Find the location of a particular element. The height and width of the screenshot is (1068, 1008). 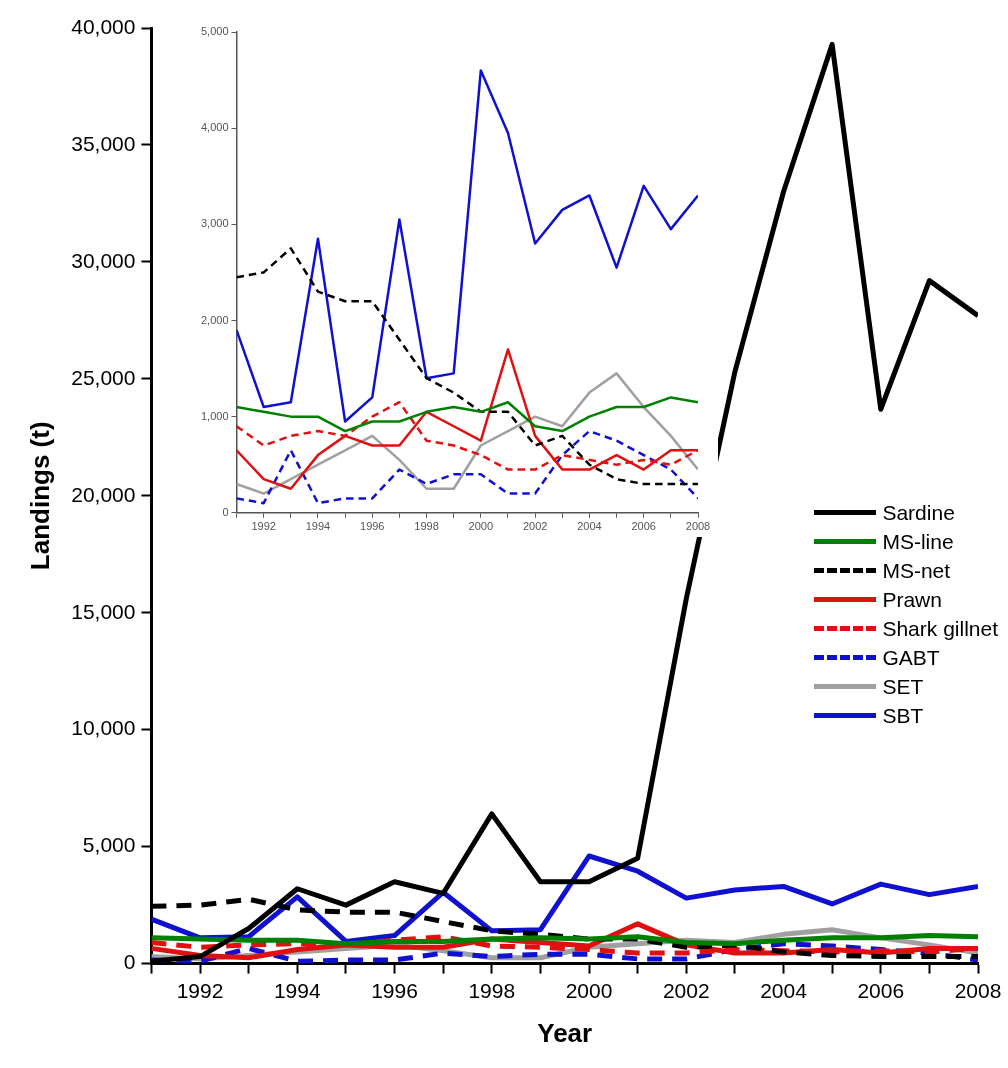

legend-label: SET is located at coordinates (903, 686).